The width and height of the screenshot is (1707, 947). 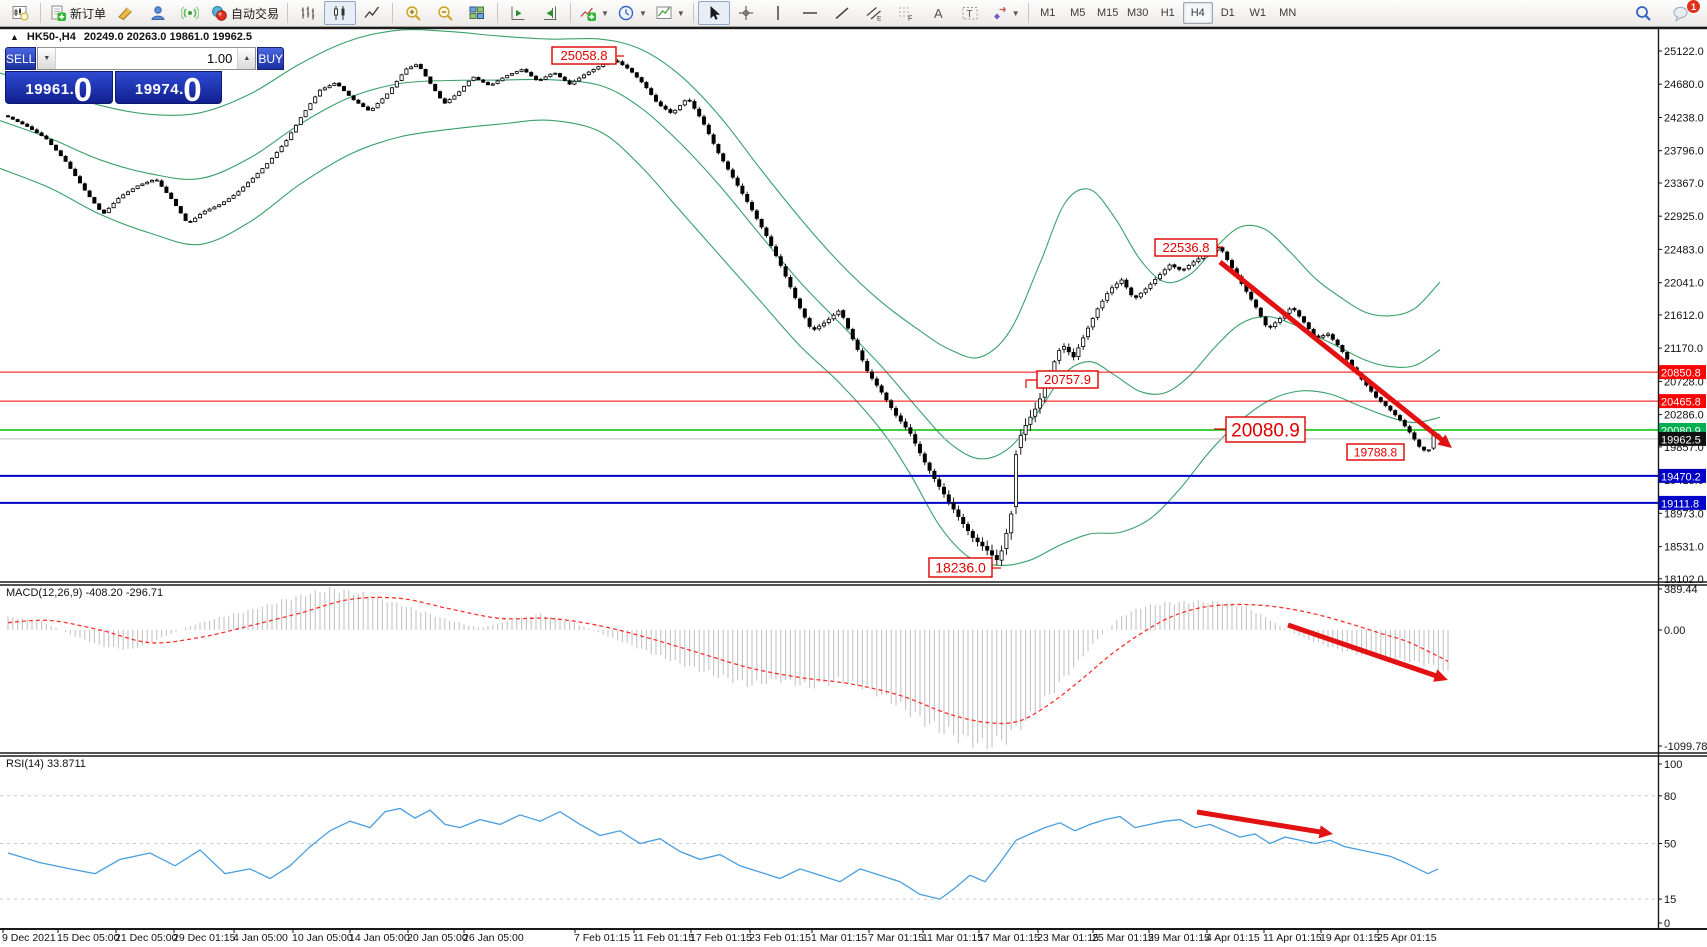 What do you see at coordinates (190, 13) in the screenshot?
I see `signals-button` at bounding box center [190, 13].